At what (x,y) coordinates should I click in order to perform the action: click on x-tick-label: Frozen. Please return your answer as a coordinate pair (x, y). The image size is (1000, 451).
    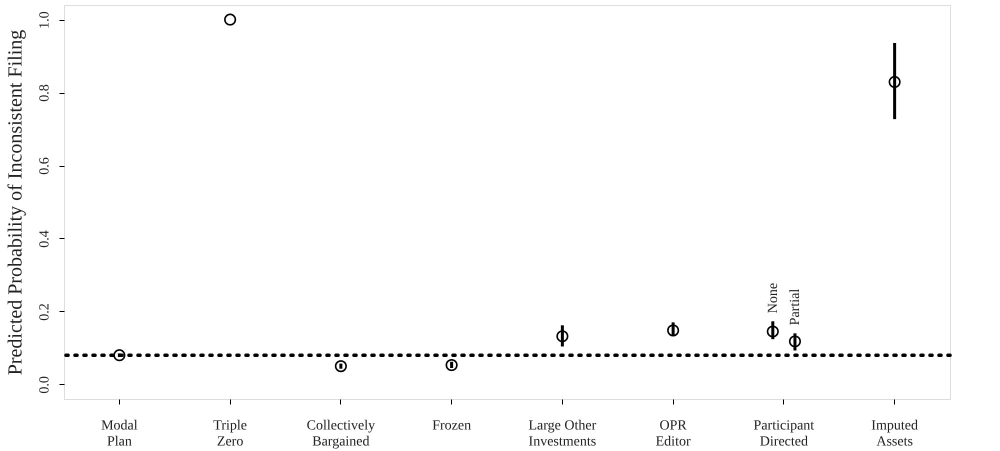
    Looking at the image, I should click on (452, 426).